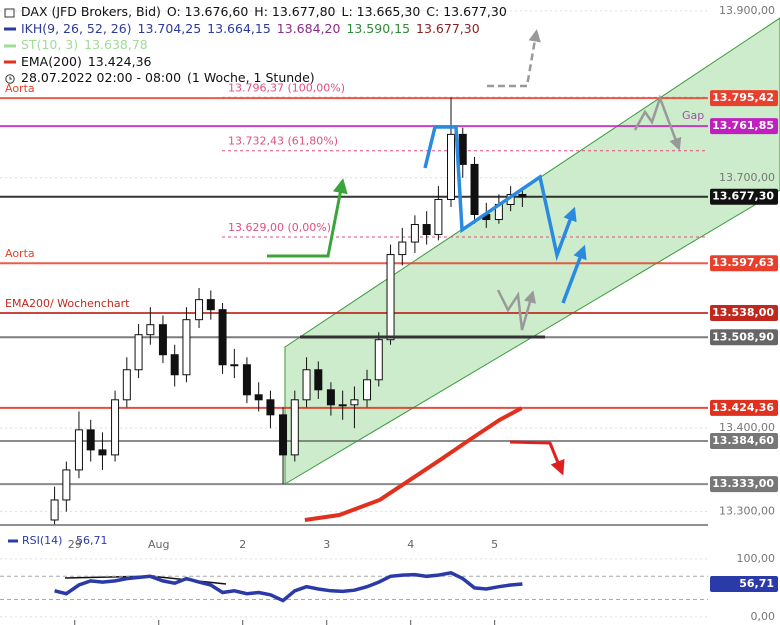 This screenshot has height=625, width=780. I want to click on ohlc: C: 13.677,30, so click(466, 11).